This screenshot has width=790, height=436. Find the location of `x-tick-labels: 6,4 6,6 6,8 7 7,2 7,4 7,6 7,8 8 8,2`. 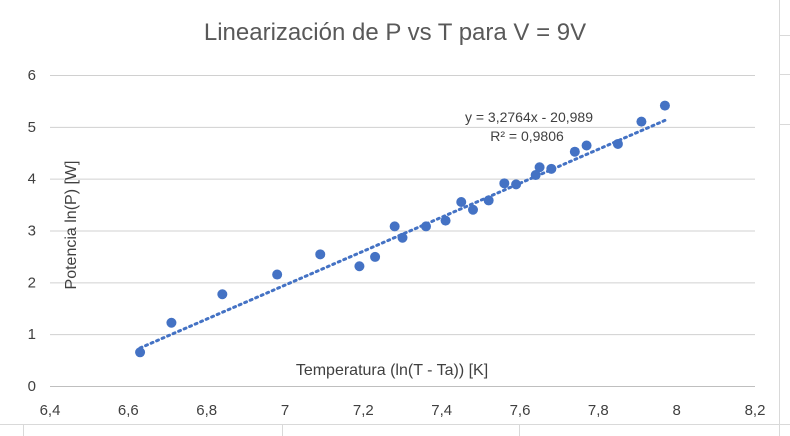

x-tick-labels: 6,4 6,6 6,8 7 7,2 7,4 7,6 7,8 8 8,2 is located at coordinates (403, 410).